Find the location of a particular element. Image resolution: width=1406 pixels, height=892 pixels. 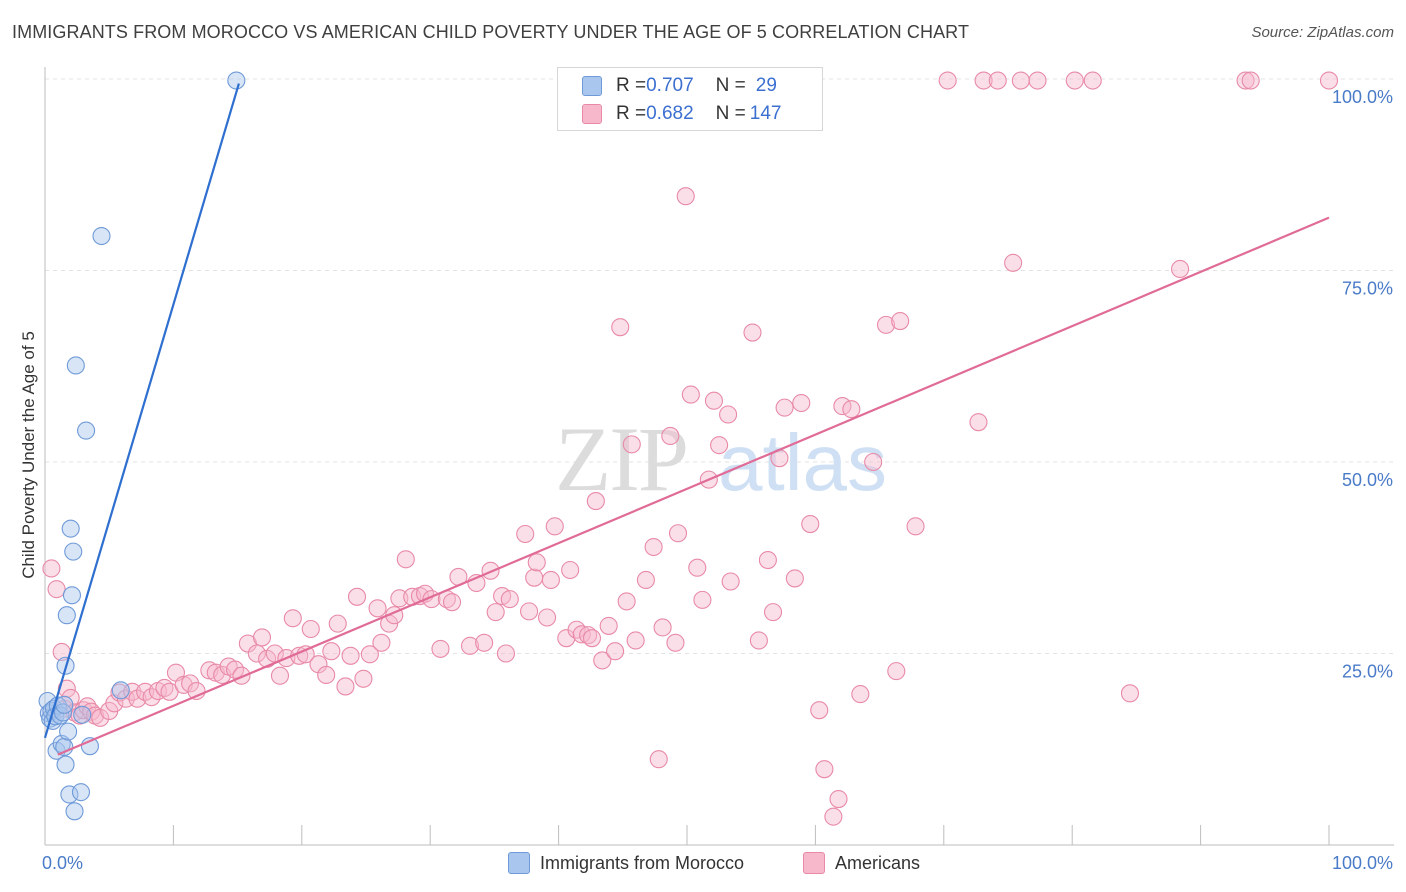

bottom-legend-morocco: Immigrants from Morocco is located at coordinates (626, 863).